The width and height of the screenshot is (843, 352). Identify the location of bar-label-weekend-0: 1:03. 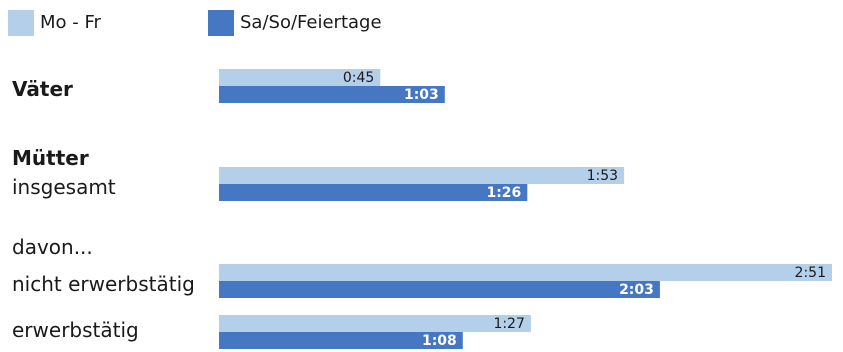
(421, 95).